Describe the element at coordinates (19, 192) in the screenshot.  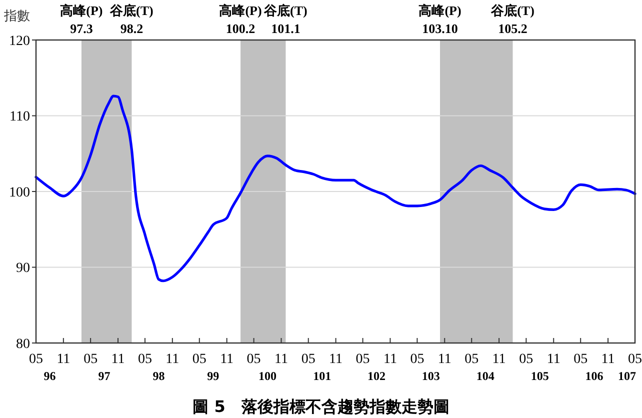
I see `y-tick-label: 100` at that location.